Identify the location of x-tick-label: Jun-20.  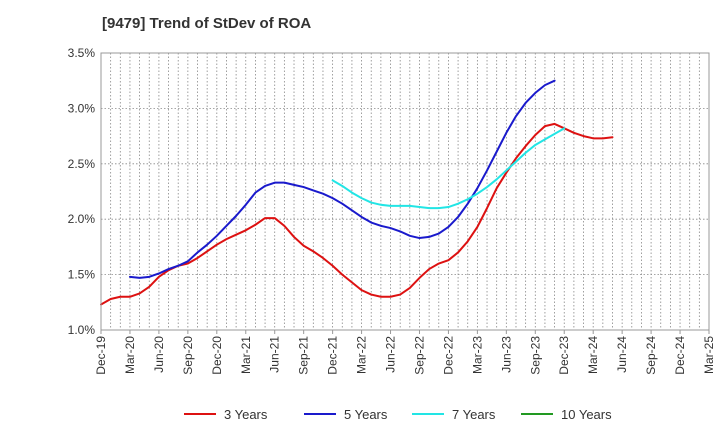
(159, 354).